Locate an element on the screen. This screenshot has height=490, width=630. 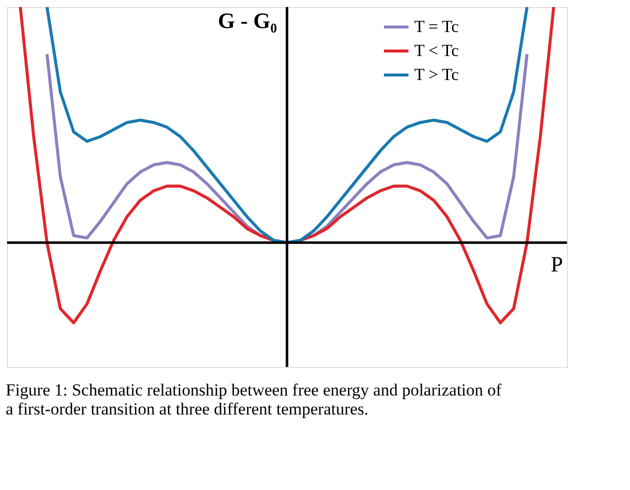
caption: Figure 1: Schematic relationship between free energy and polarization of a first-order transition at three different temperatures. is located at coordinates (254, 399).